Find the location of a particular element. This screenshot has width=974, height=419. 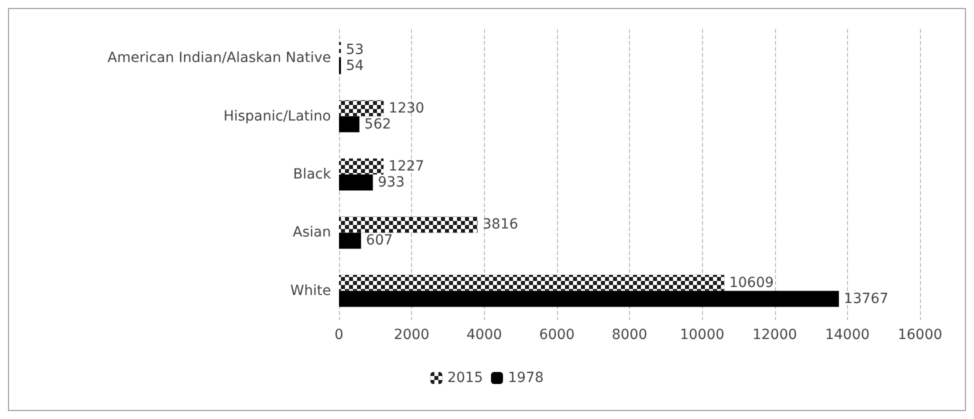

x-tick-label: 12000 is located at coordinates (775, 335).